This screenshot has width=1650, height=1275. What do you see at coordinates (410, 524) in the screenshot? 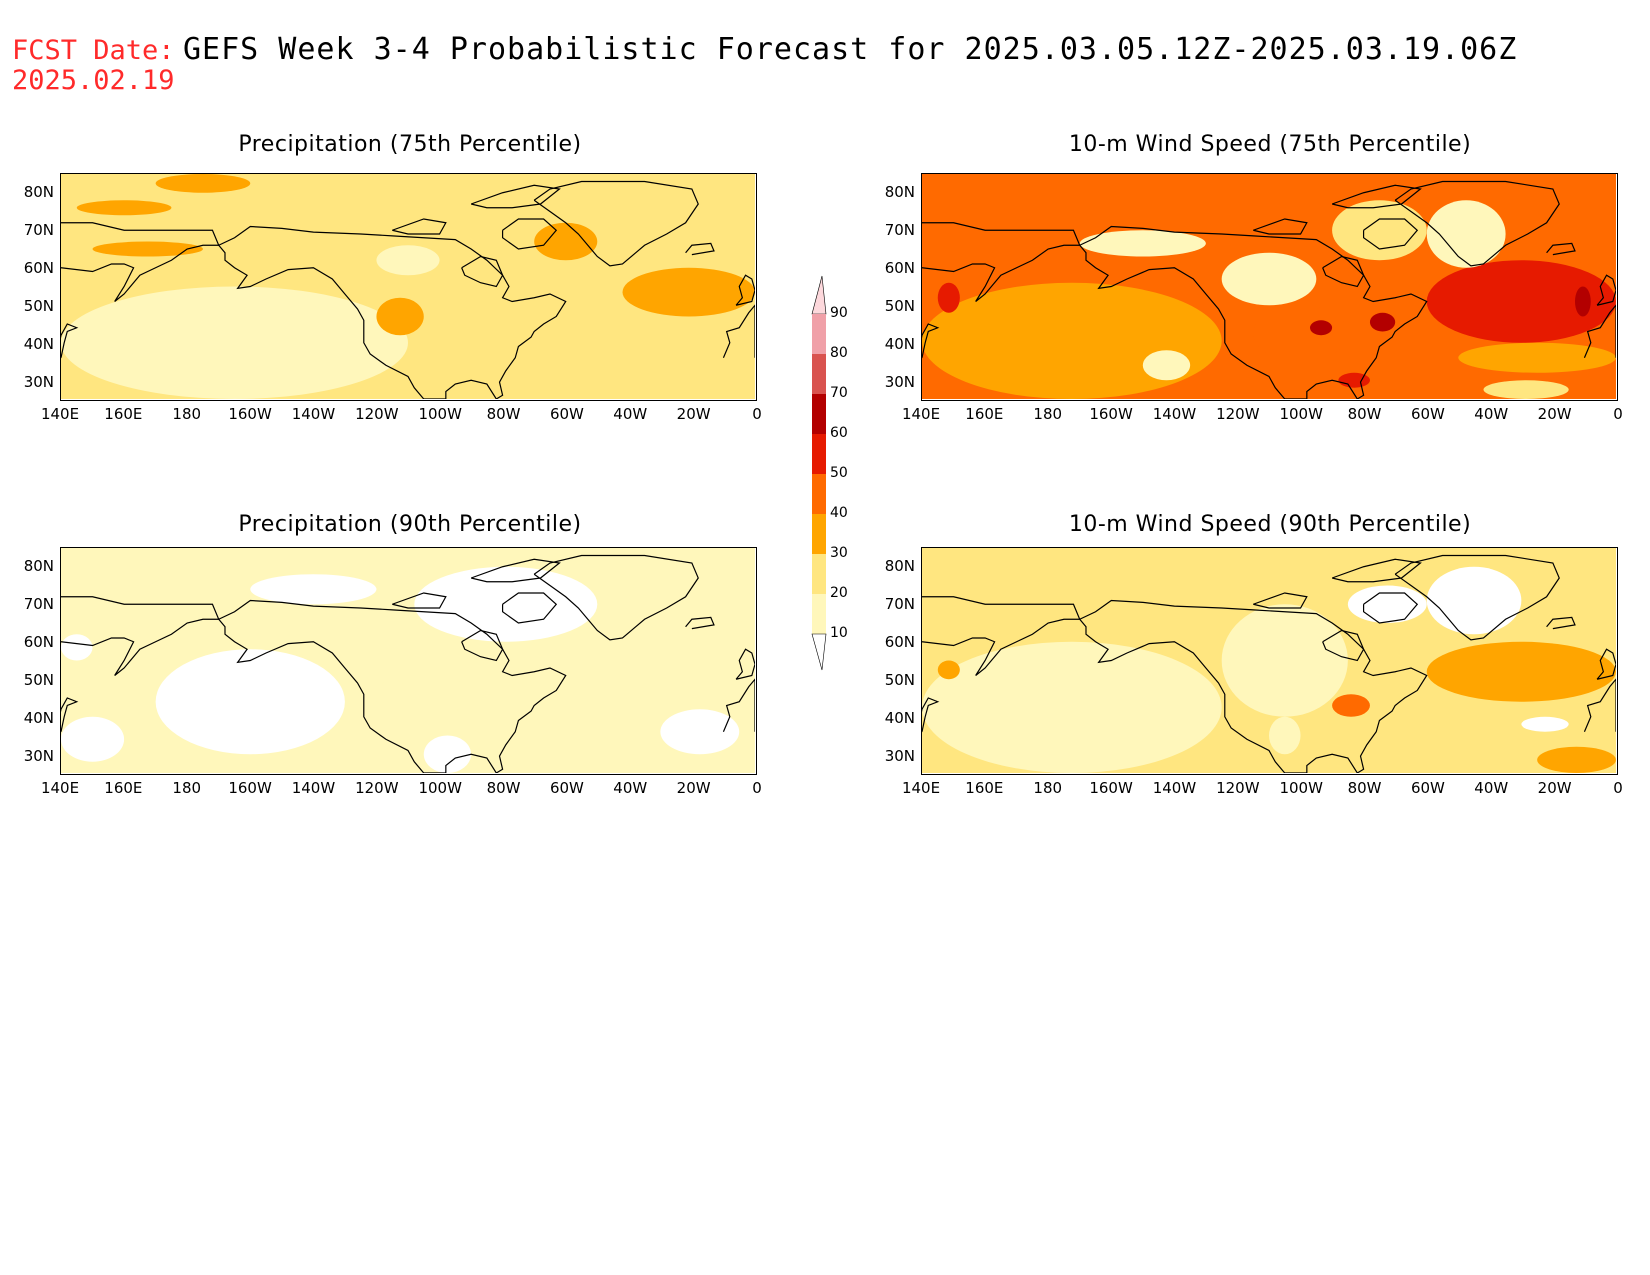
I see `panel-title-precip-90: Precipitation (90th Percentile)` at bounding box center [410, 524].